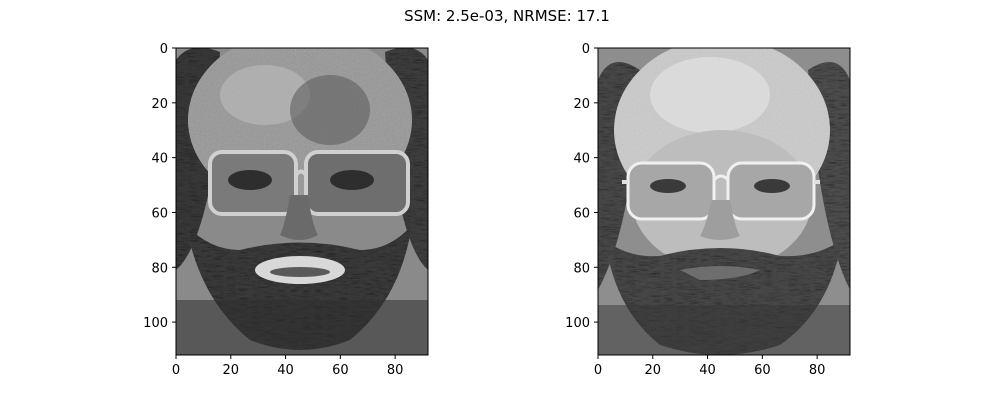 The width and height of the screenshot is (1000, 400). What do you see at coordinates (581, 213) in the screenshot?
I see `right-ytick-label: 60` at bounding box center [581, 213].